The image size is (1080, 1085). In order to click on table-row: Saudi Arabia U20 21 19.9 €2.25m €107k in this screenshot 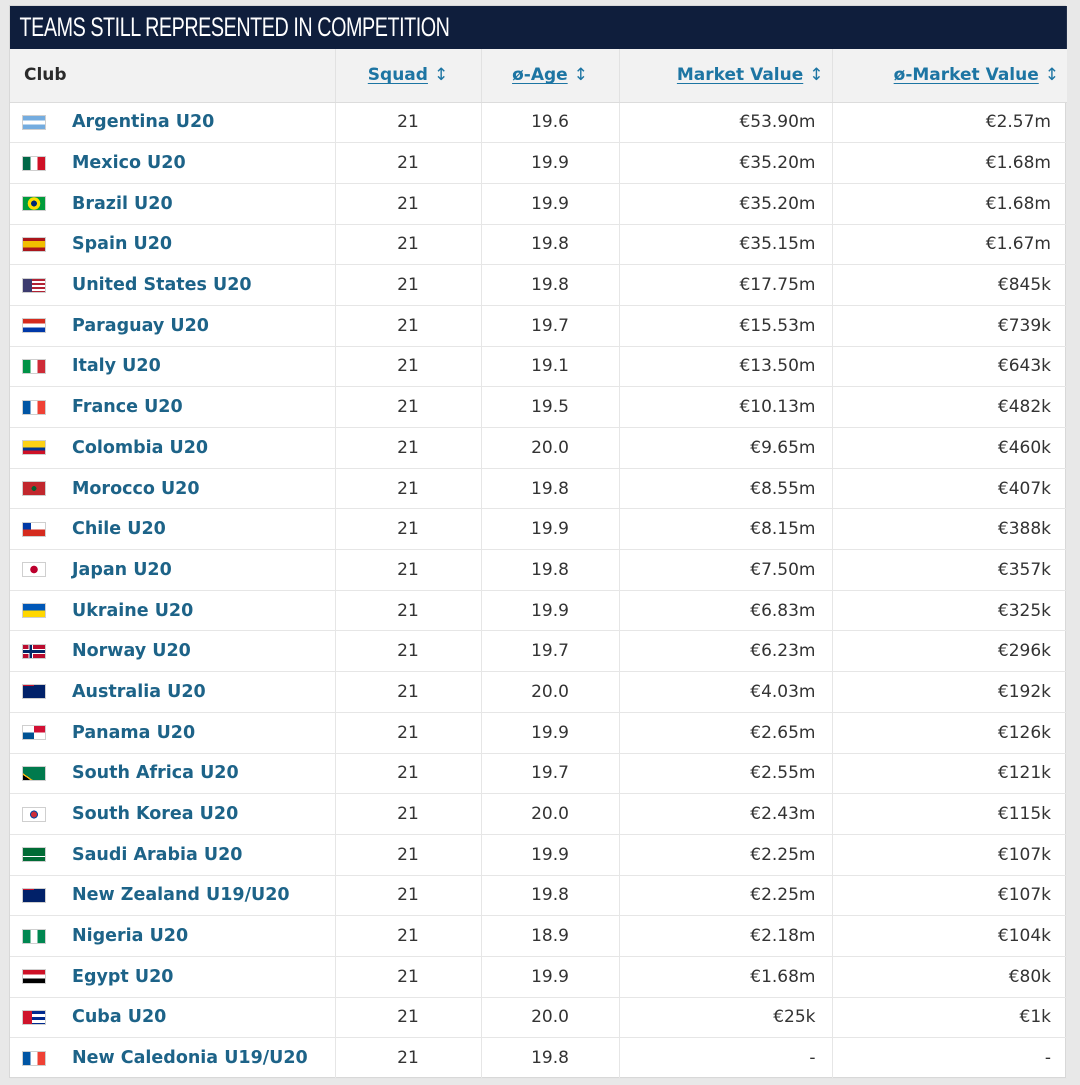, I will do `click(538, 855)`.